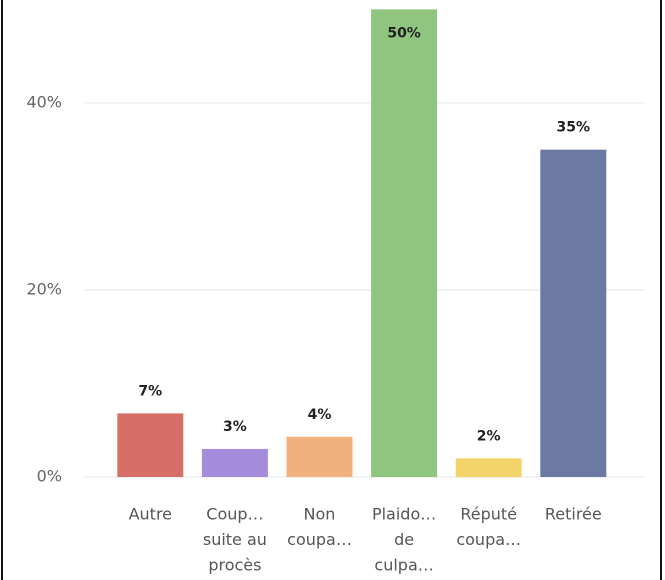 This screenshot has width=665, height=580. What do you see at coordinates (44, 288) in the screenshot?
I see `y-tick-label: 20%` at bounding box center [44, 288].